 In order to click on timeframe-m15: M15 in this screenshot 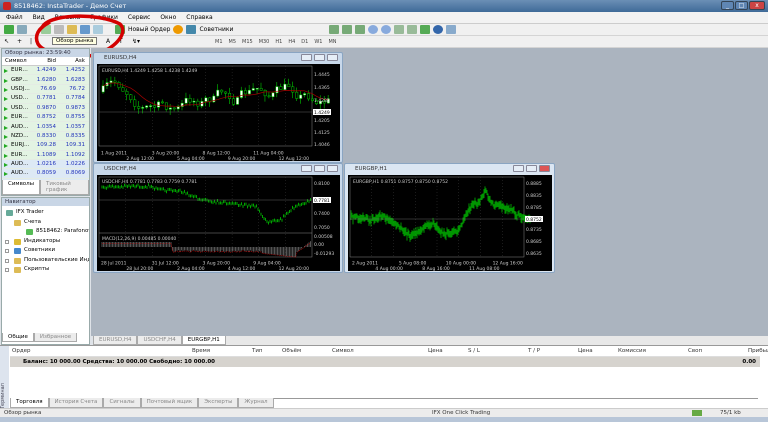, I will do `click(247, 41)`.